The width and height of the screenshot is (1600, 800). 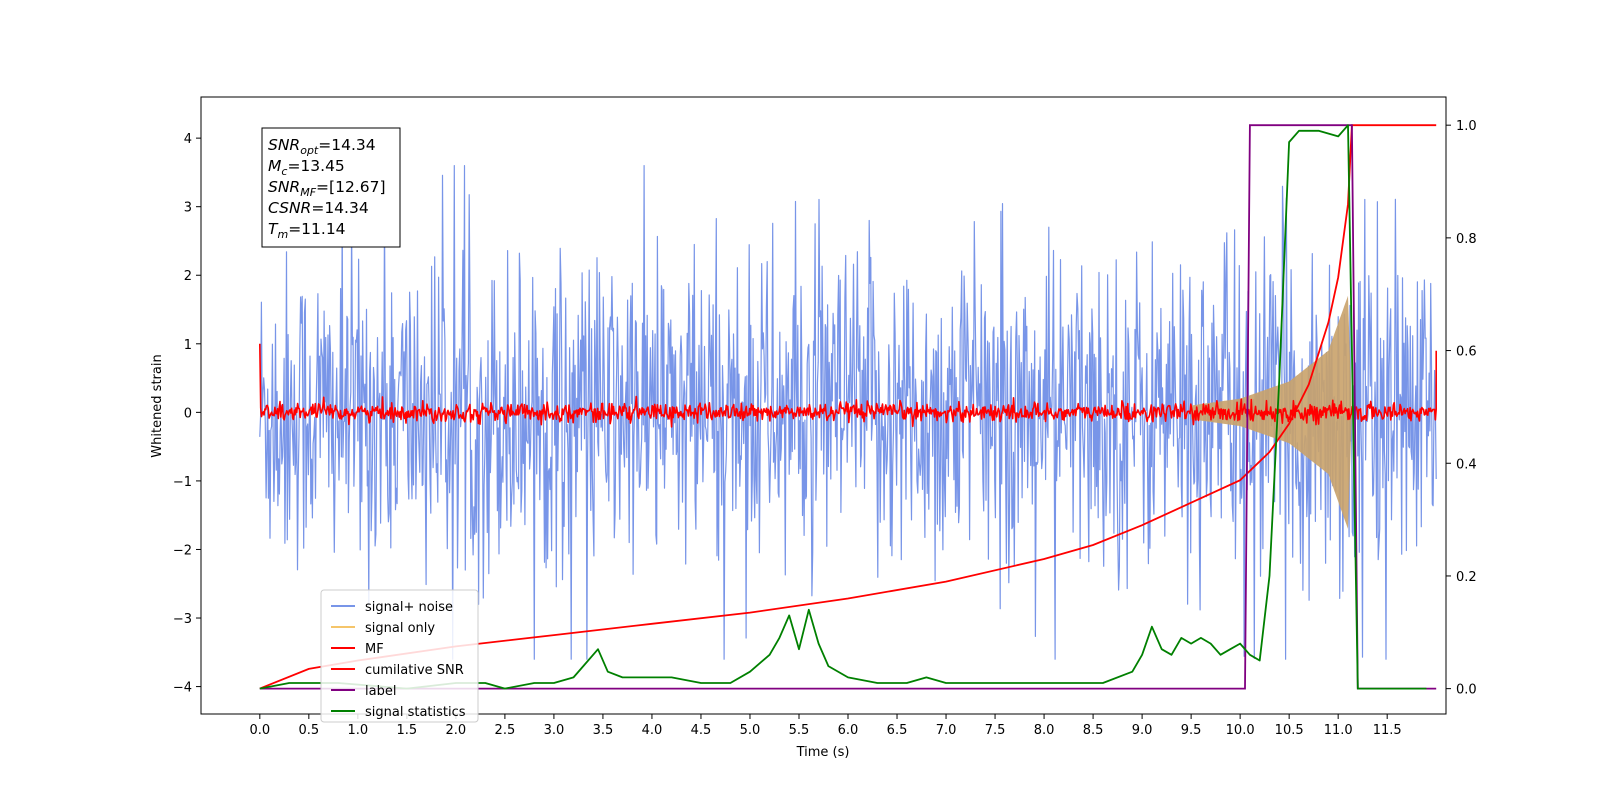 I want to click on y-tick-label: 1, so click(x=188, y=345).